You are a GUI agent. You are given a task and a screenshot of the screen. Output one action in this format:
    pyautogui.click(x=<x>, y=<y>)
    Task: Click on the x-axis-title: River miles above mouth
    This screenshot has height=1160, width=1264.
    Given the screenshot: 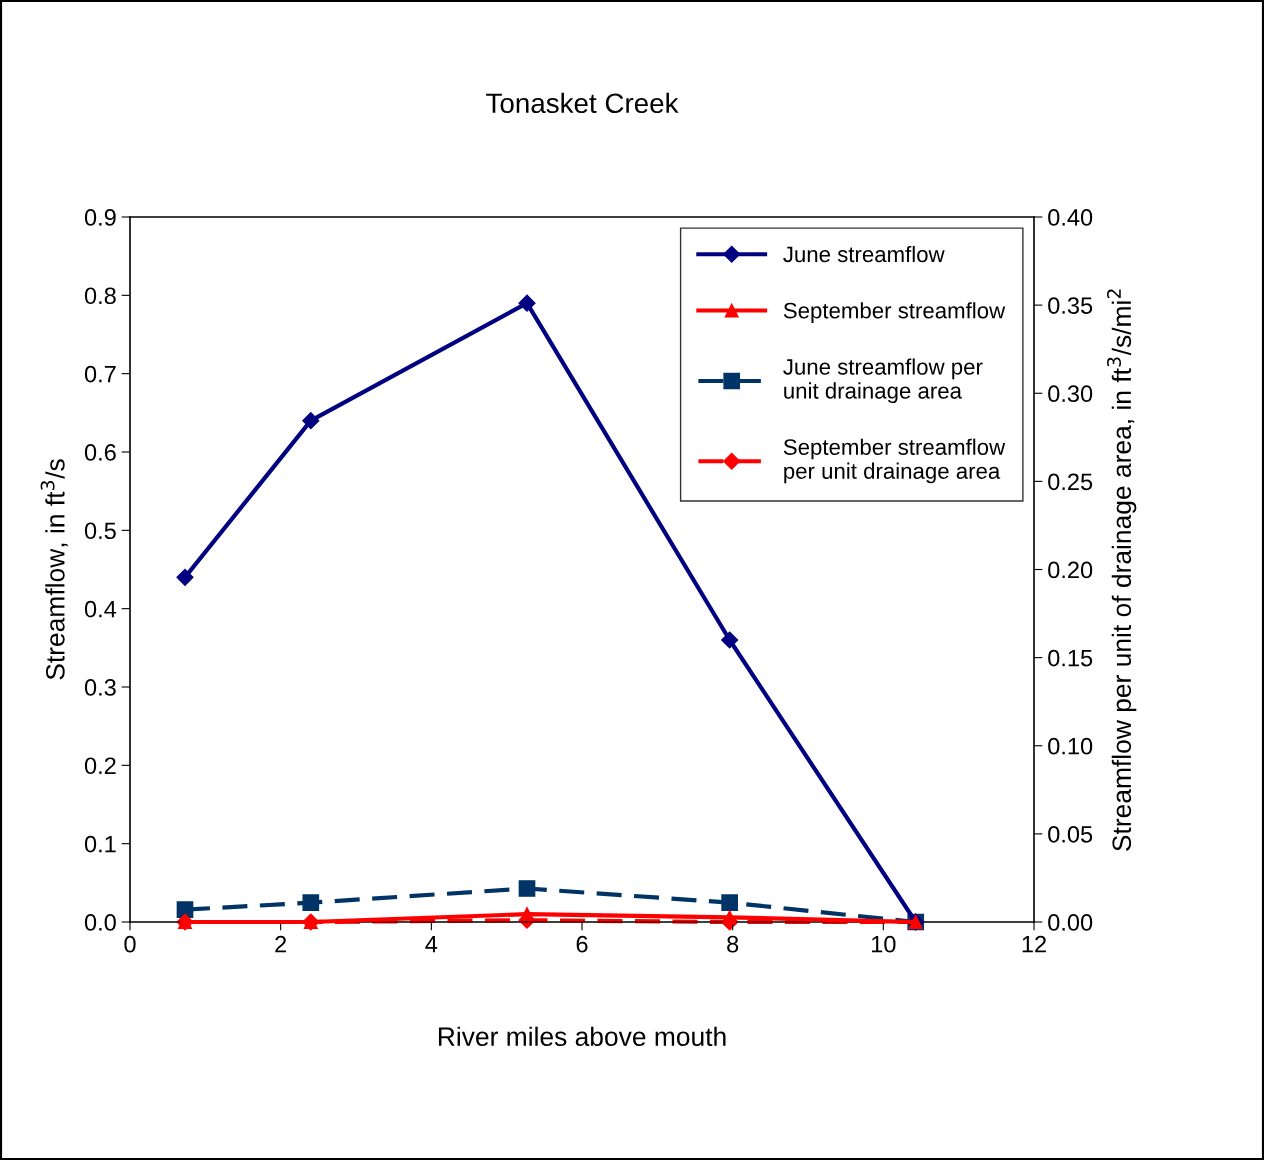 What is the action you would take?
    pyautogui.click(x=582, y=1036)
    